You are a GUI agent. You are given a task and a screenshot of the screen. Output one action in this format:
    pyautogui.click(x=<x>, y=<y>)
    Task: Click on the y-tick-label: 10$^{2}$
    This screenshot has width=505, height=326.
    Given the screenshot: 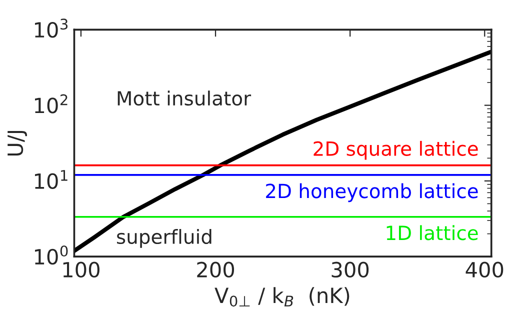 What is the action you would take?
    pyautogui.click(x=51, y=104)
    